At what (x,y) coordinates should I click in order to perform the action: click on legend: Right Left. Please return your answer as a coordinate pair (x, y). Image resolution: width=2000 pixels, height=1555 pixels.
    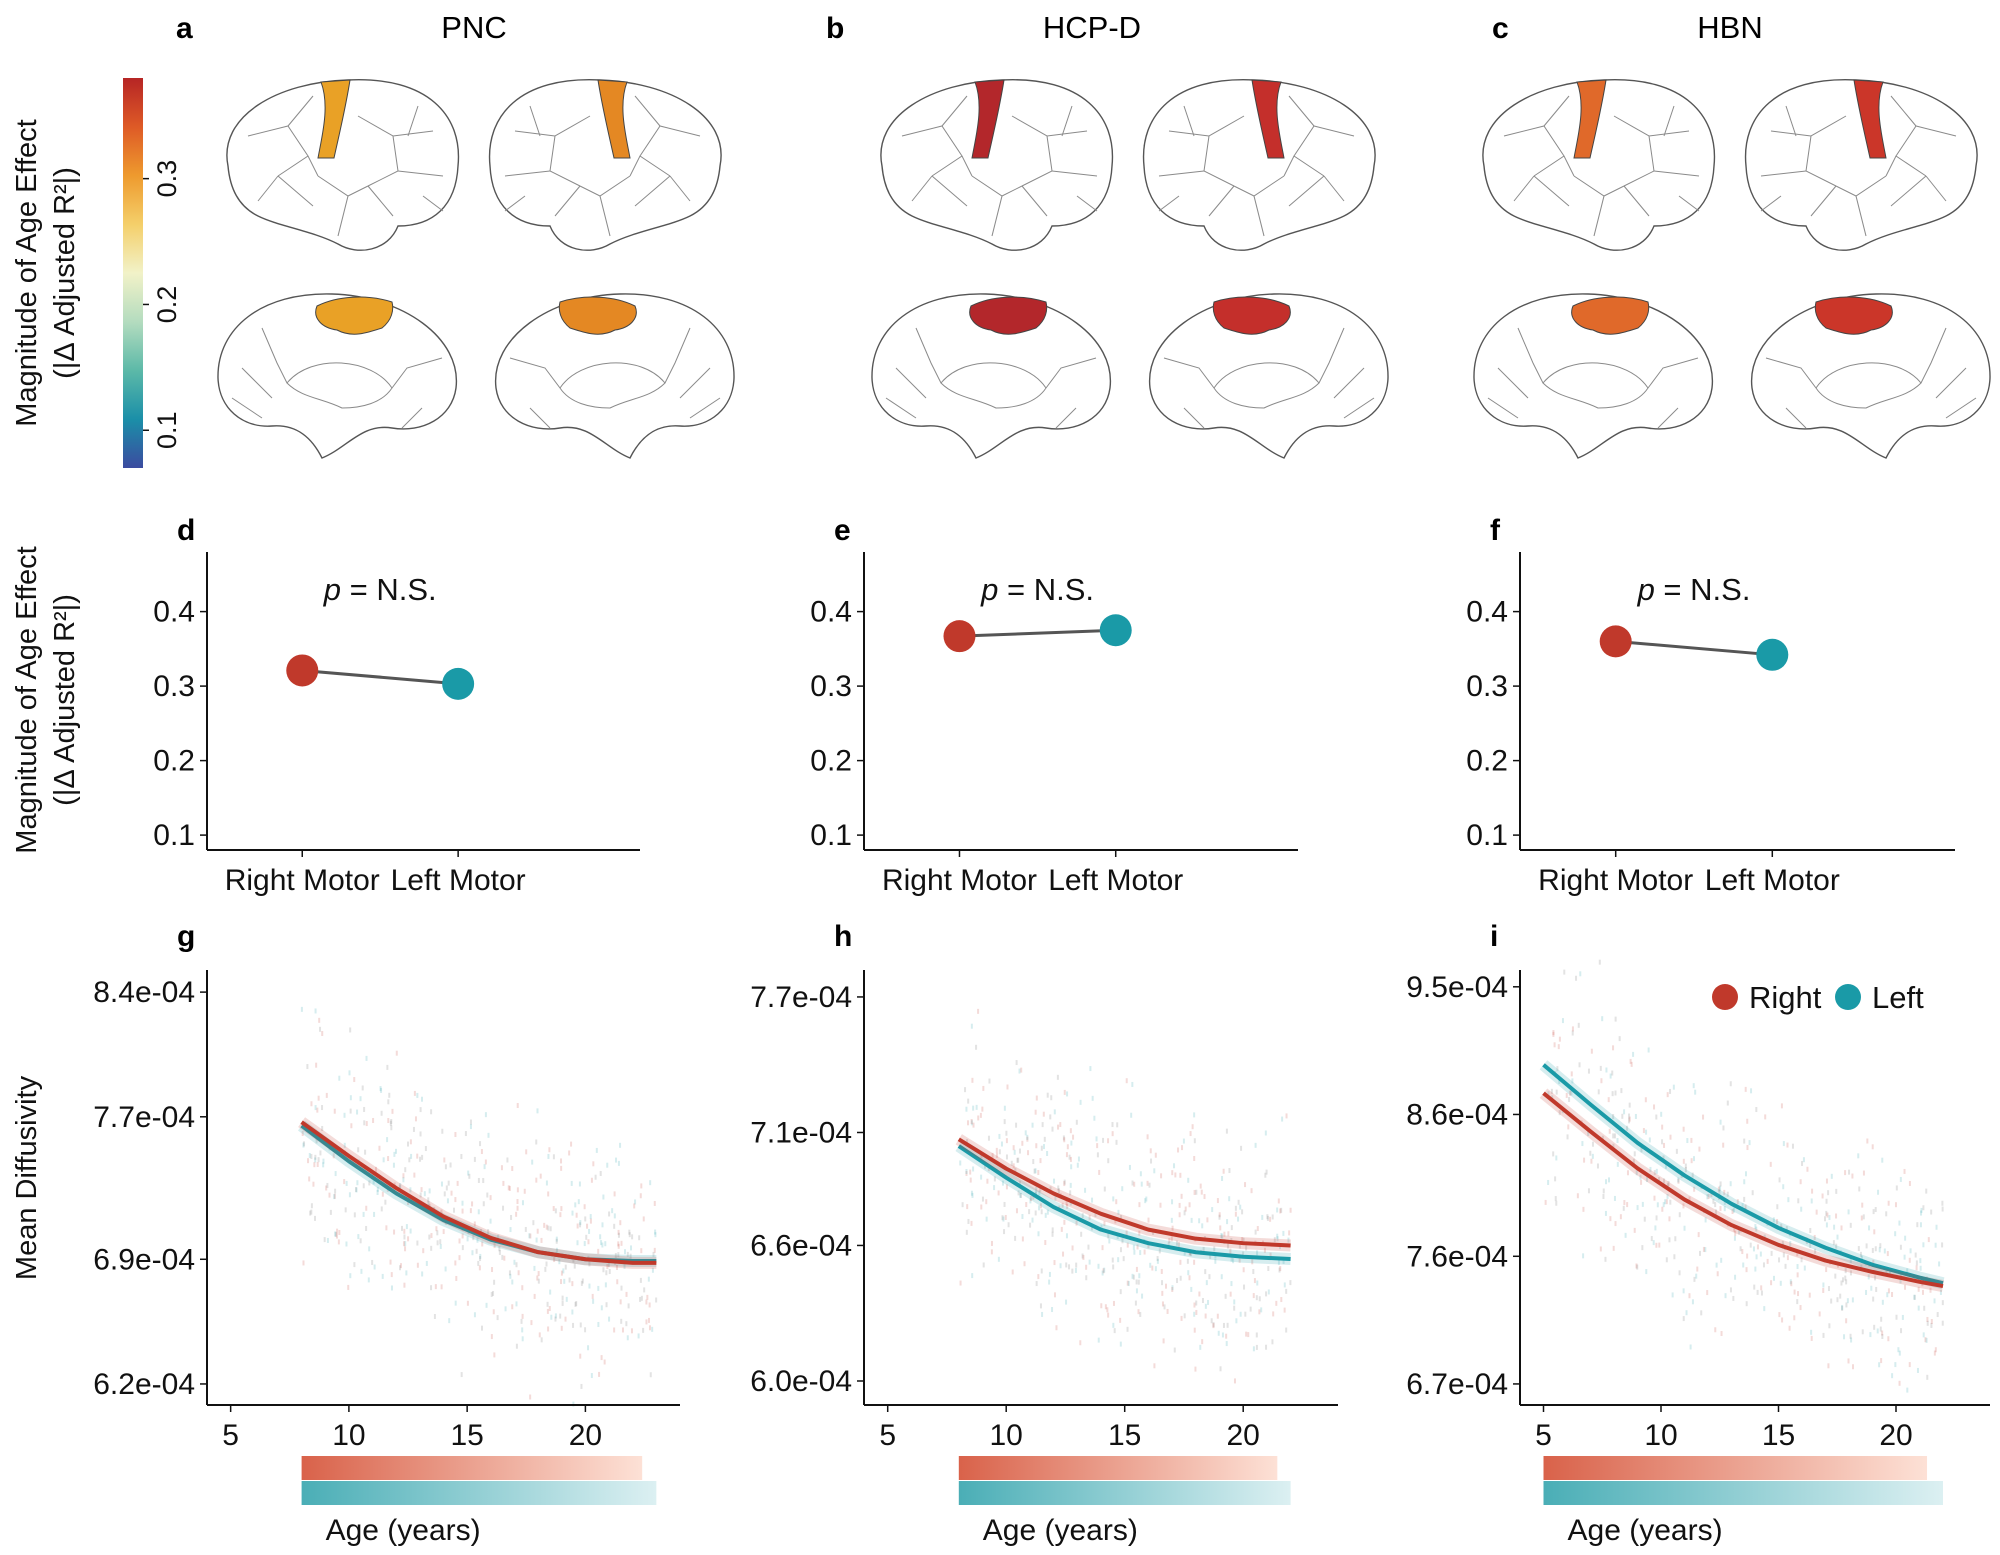
    Looking at the image, I should click on (1818, 997).